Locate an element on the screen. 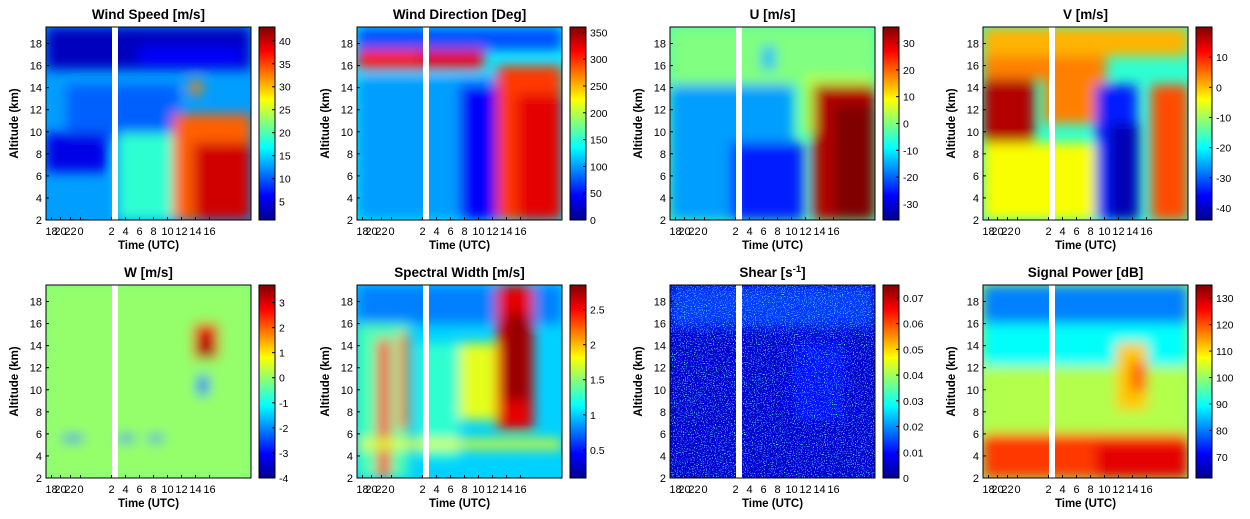  colorbar-tick-label: 110 is located at coordinates (1224, 352).